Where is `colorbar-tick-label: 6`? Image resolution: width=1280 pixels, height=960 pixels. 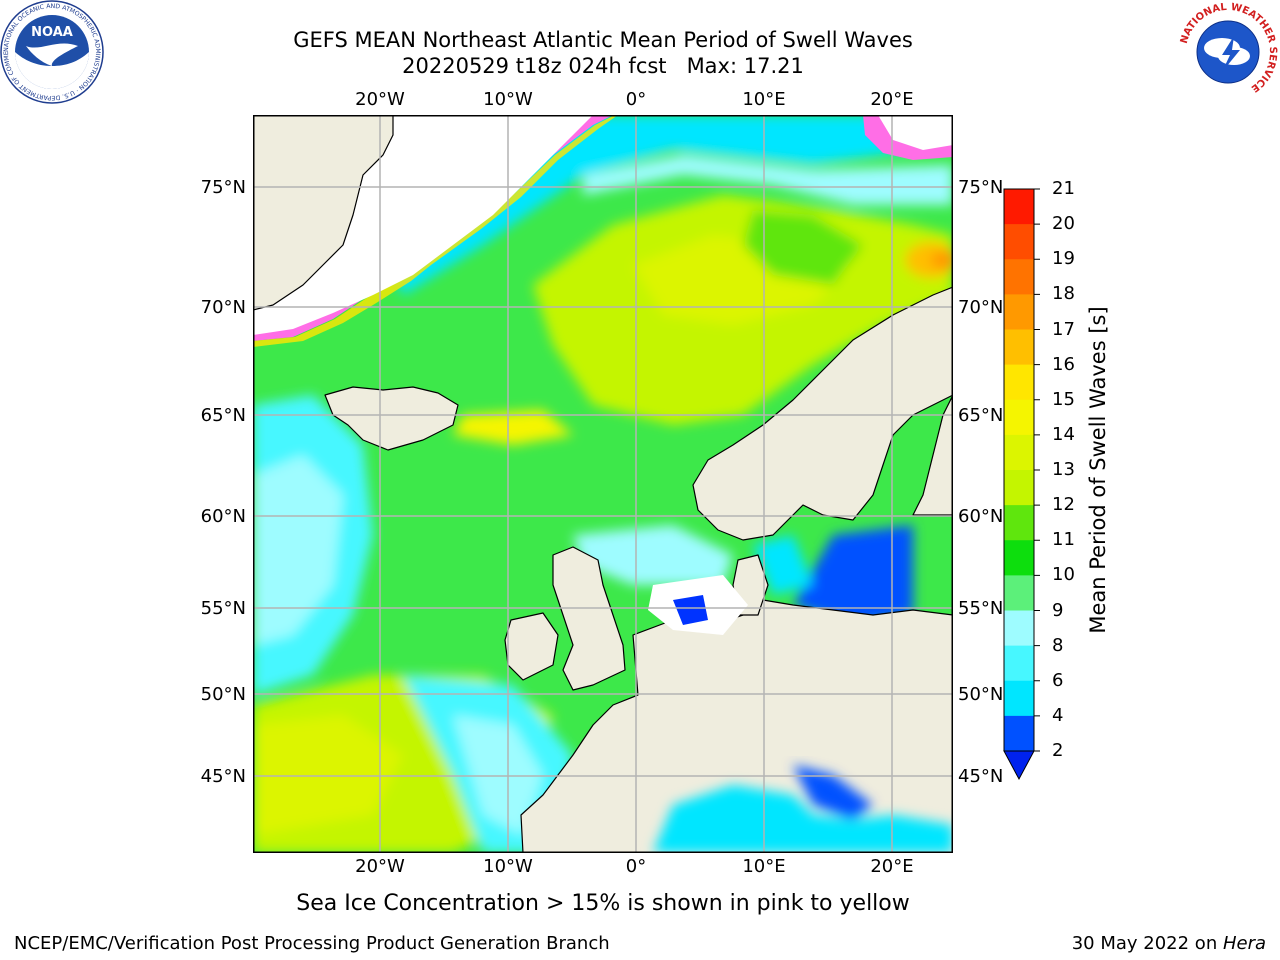
colorbar-tick-label: 6 is located at coordinates (1058, 680).